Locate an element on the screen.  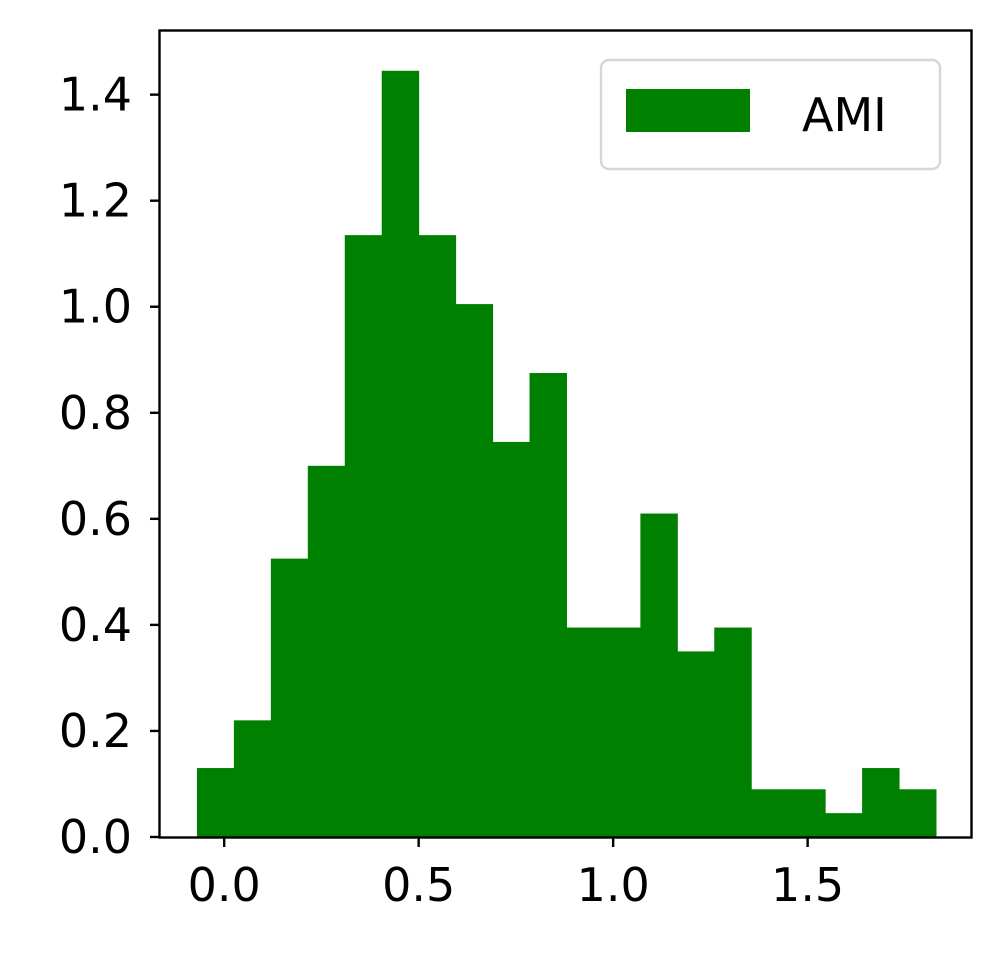
y-tick-label: 0.8 is located at coordinates (95, 413).